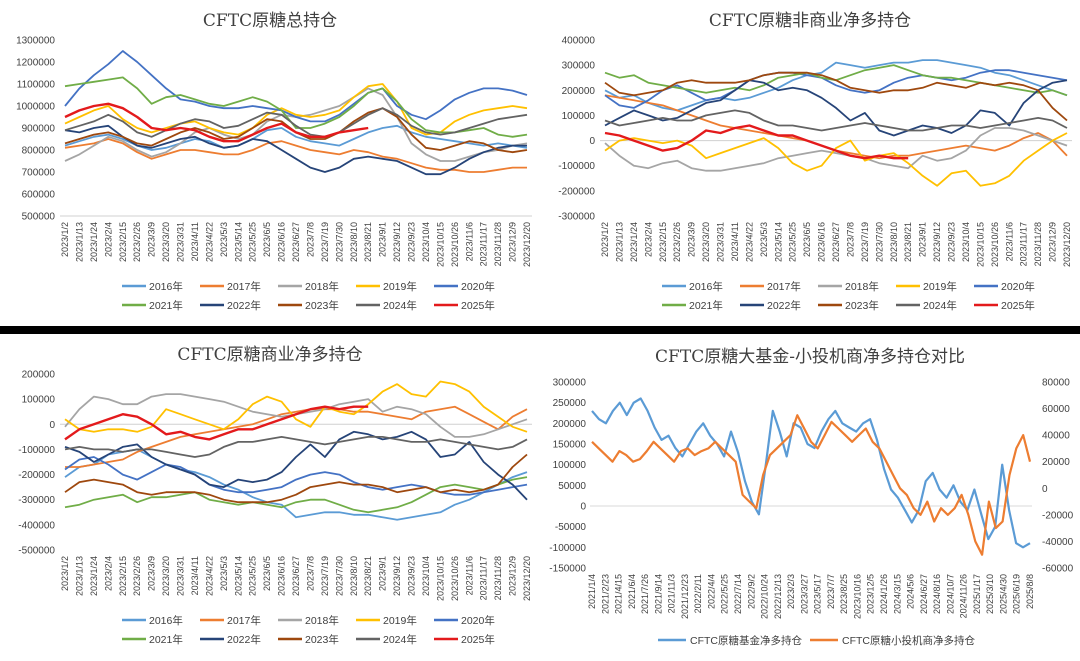 The height and width of the screenshot is (661, 1080). Describe the element at coordinates (756, 142) in the screenshot. I see `series-line-2025` at that location.